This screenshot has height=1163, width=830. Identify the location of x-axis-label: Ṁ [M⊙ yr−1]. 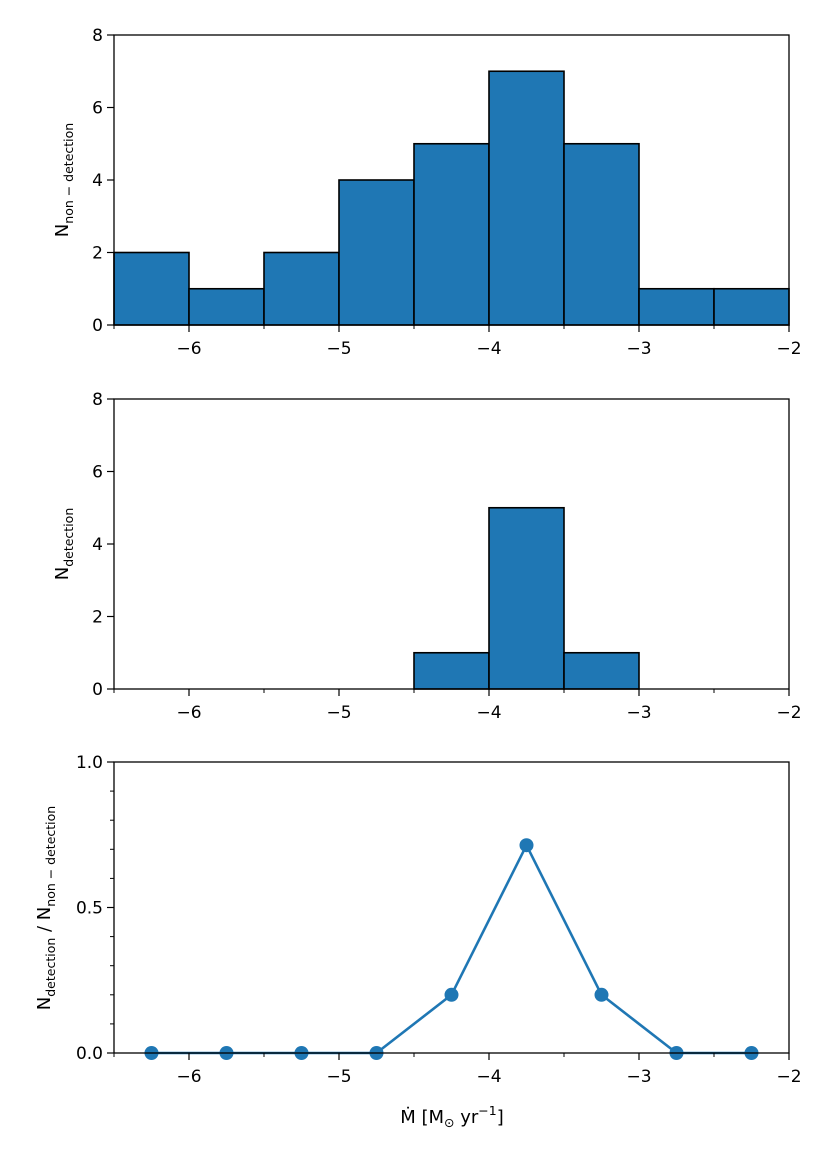
(452, 1116).